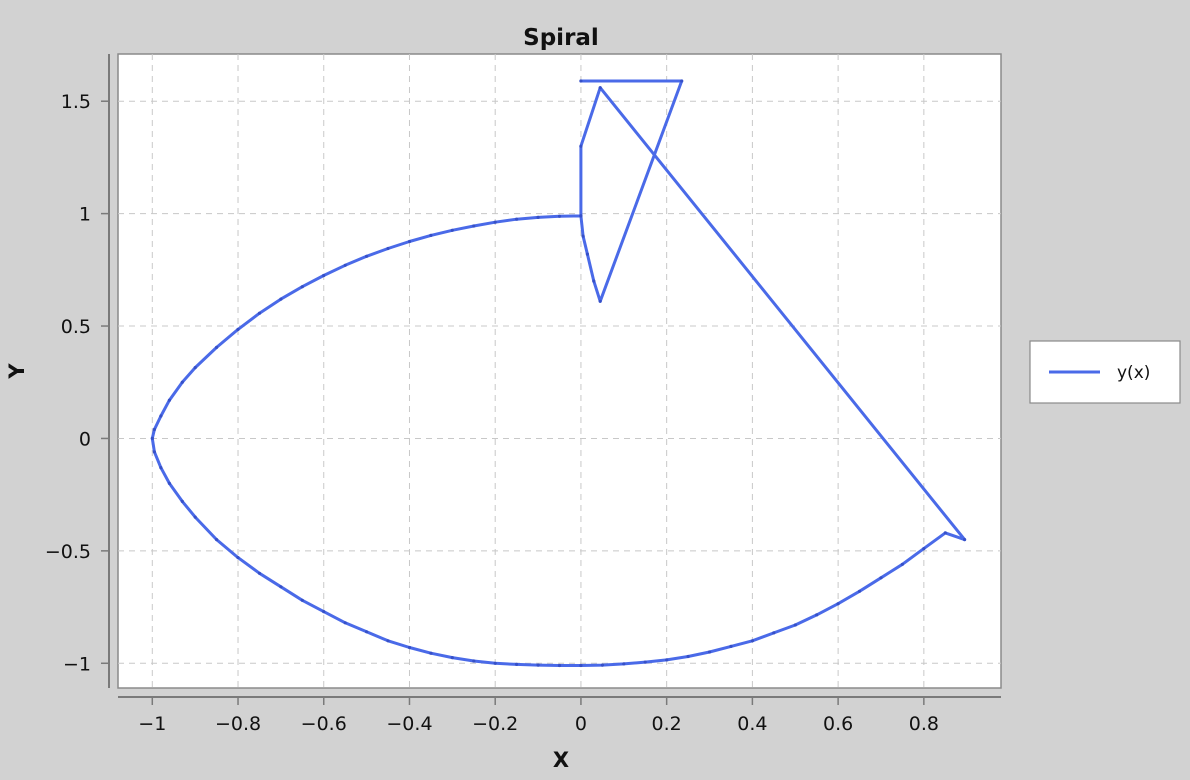 Image resolution: width=1190 pixels, height=780 pixels. What do you see at coordinates (1105, 372) in the screenshot?
I see `legend: y(x)` at bounding box center [1105, 372].